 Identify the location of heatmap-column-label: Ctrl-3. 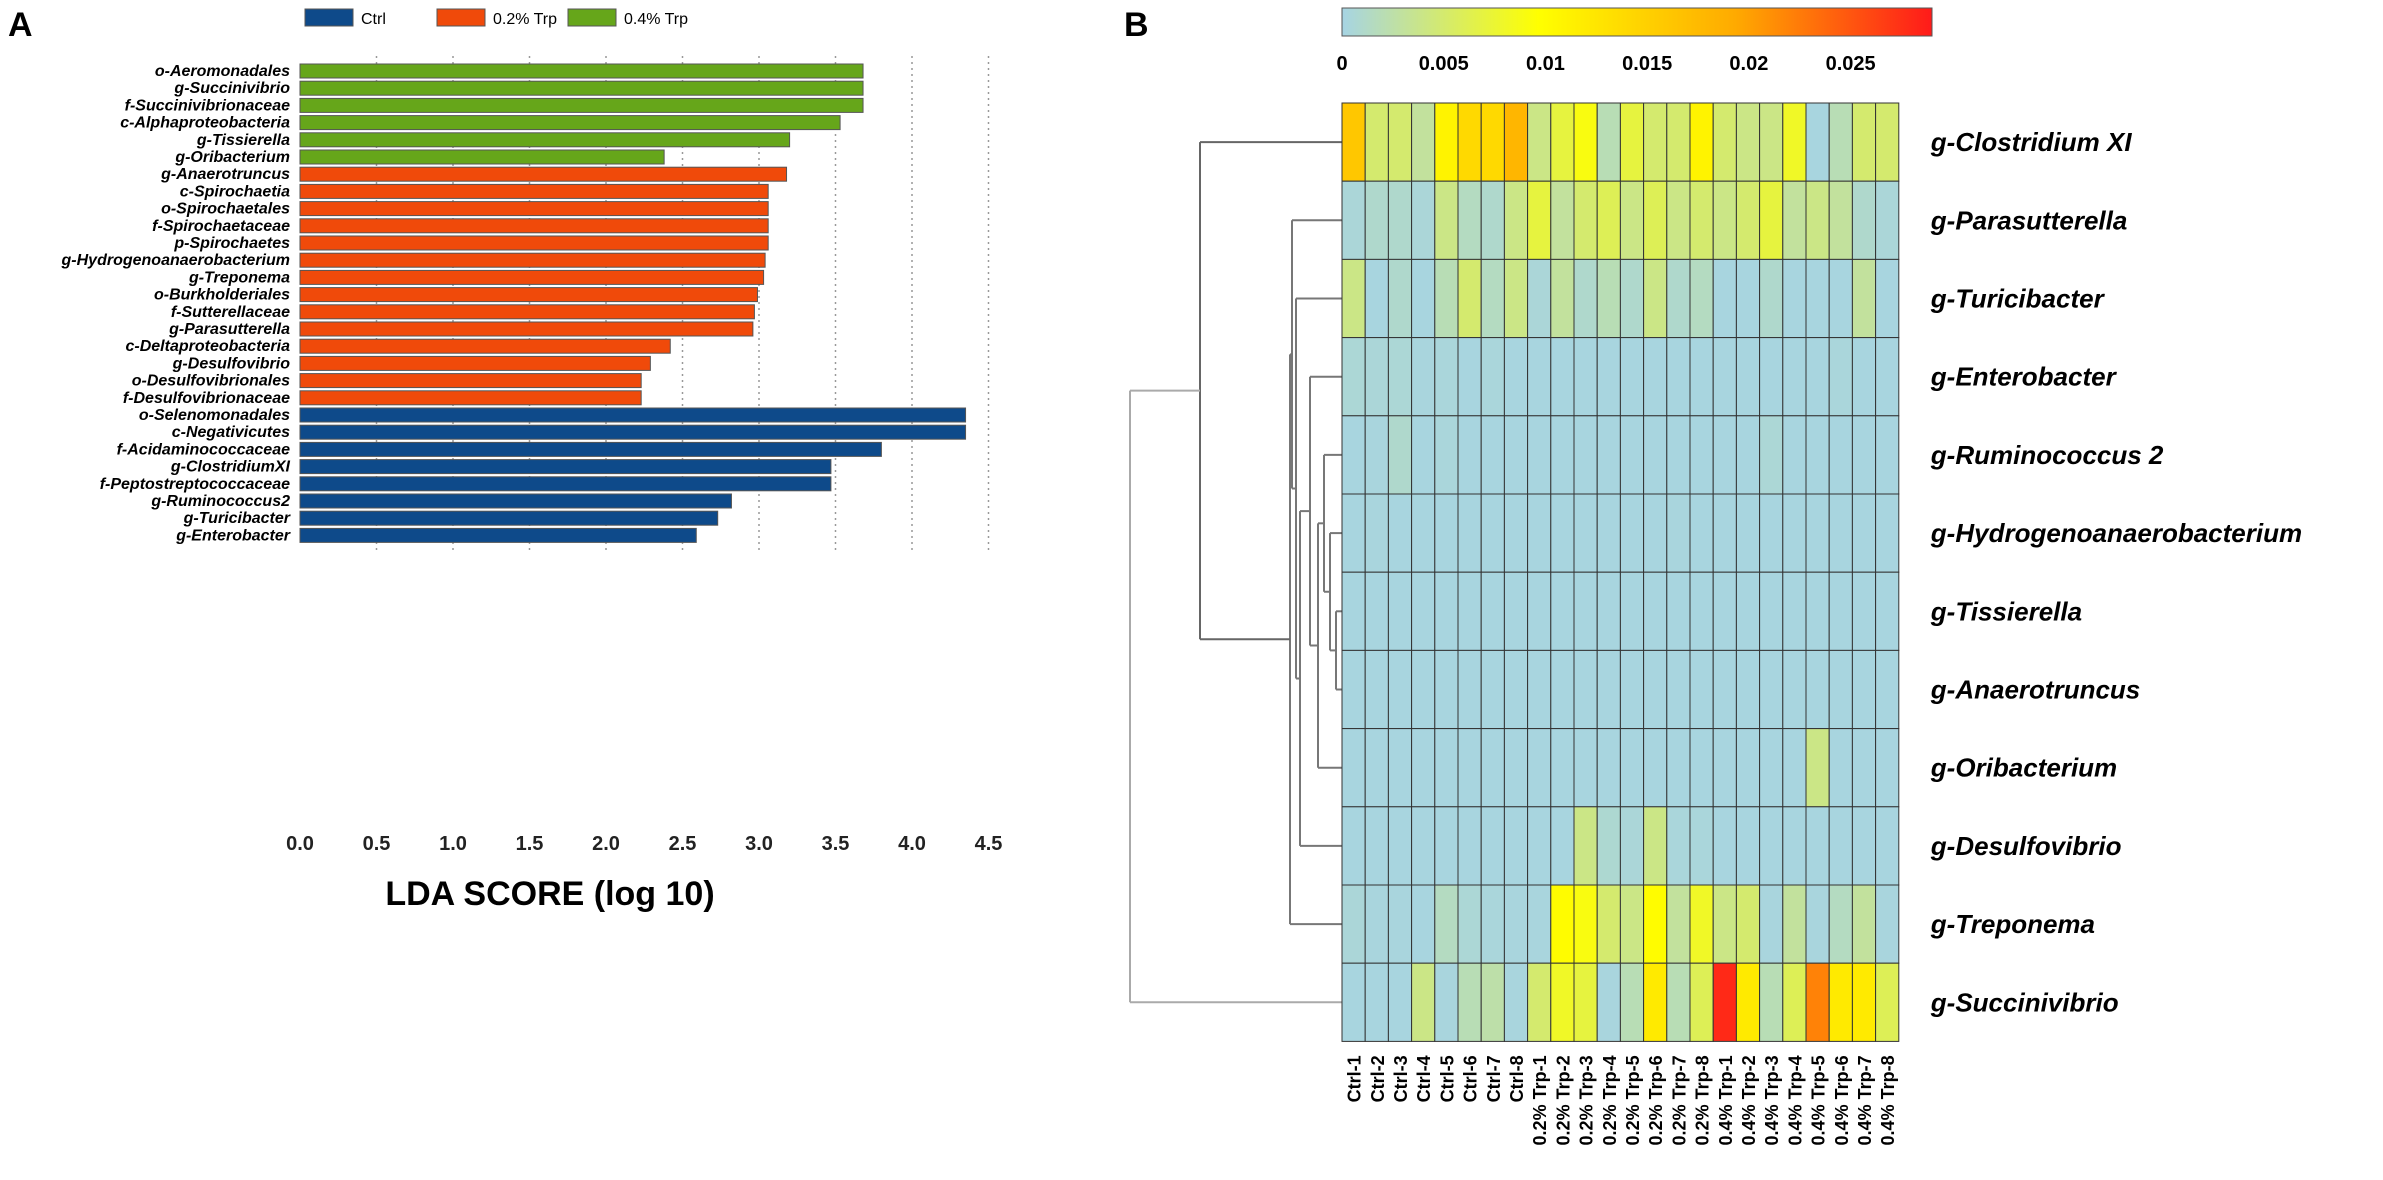
(1401, 1078).